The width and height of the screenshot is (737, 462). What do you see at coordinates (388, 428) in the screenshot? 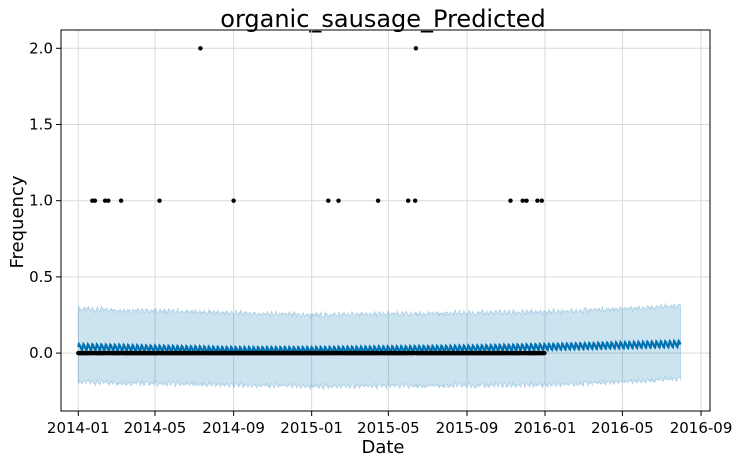
I see `x-tick-label: 2015-05` at bounding box center [388, 428].